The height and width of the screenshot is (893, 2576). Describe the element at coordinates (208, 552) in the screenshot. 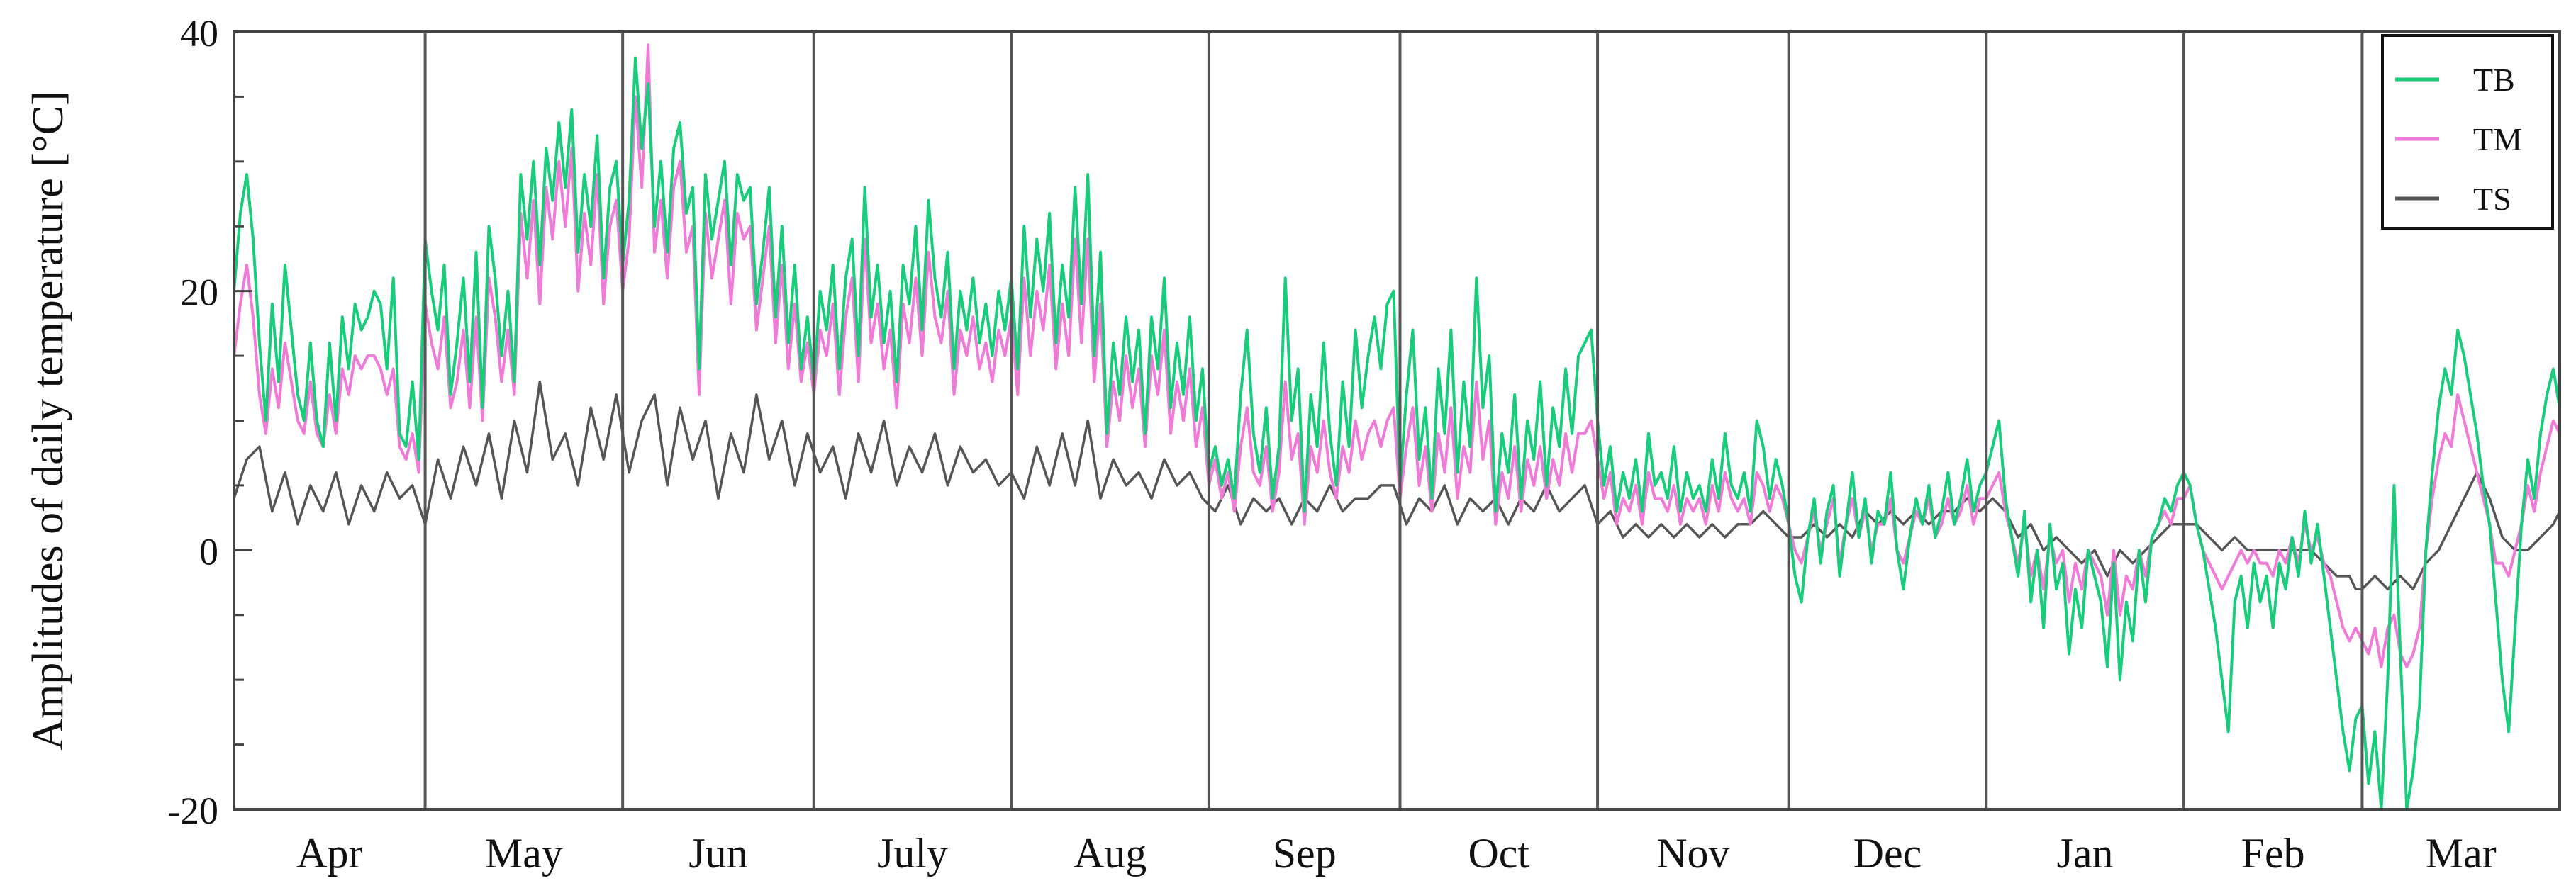

I see `y-tick-label: 0` at that location.